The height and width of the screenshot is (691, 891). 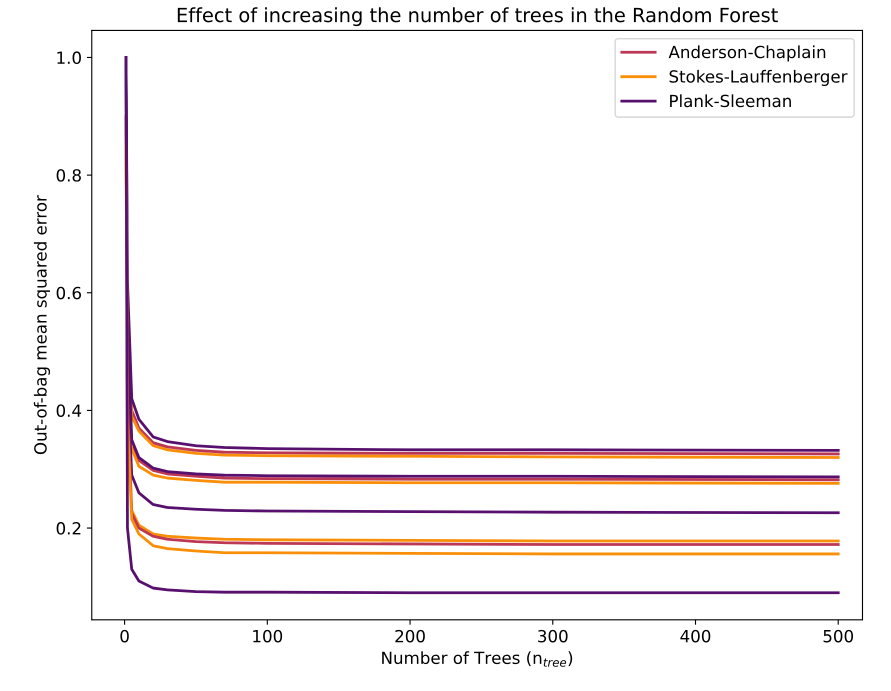 I want to click on y-tick-label: 0.4, so click(x=69, y=410).